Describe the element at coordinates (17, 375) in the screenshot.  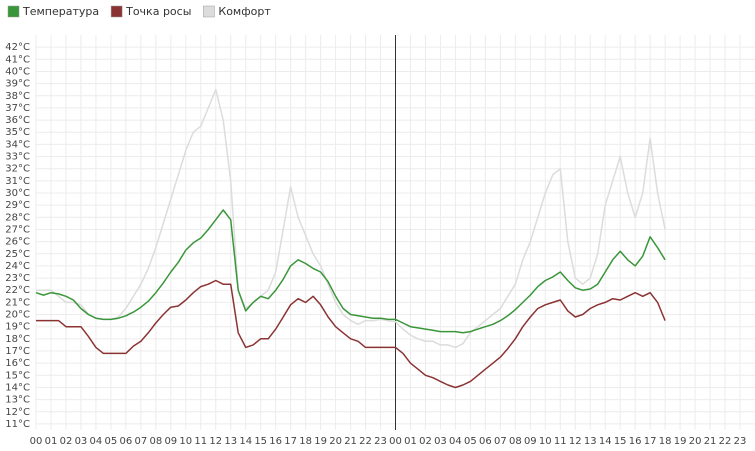
I see `y-tick-label: 15°C` at that location.